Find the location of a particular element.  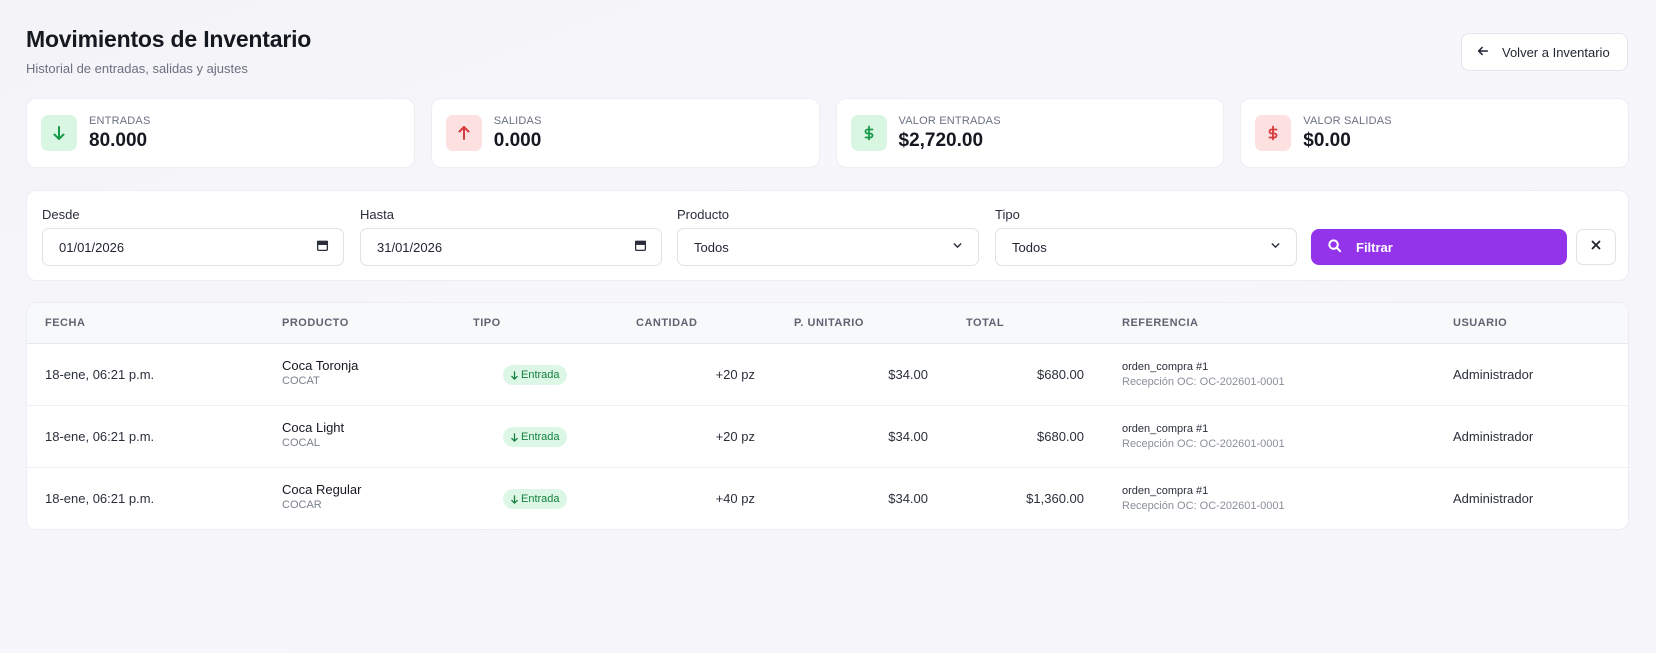

desde-value: 01/01/2026 is located at coordinates (92, 247).